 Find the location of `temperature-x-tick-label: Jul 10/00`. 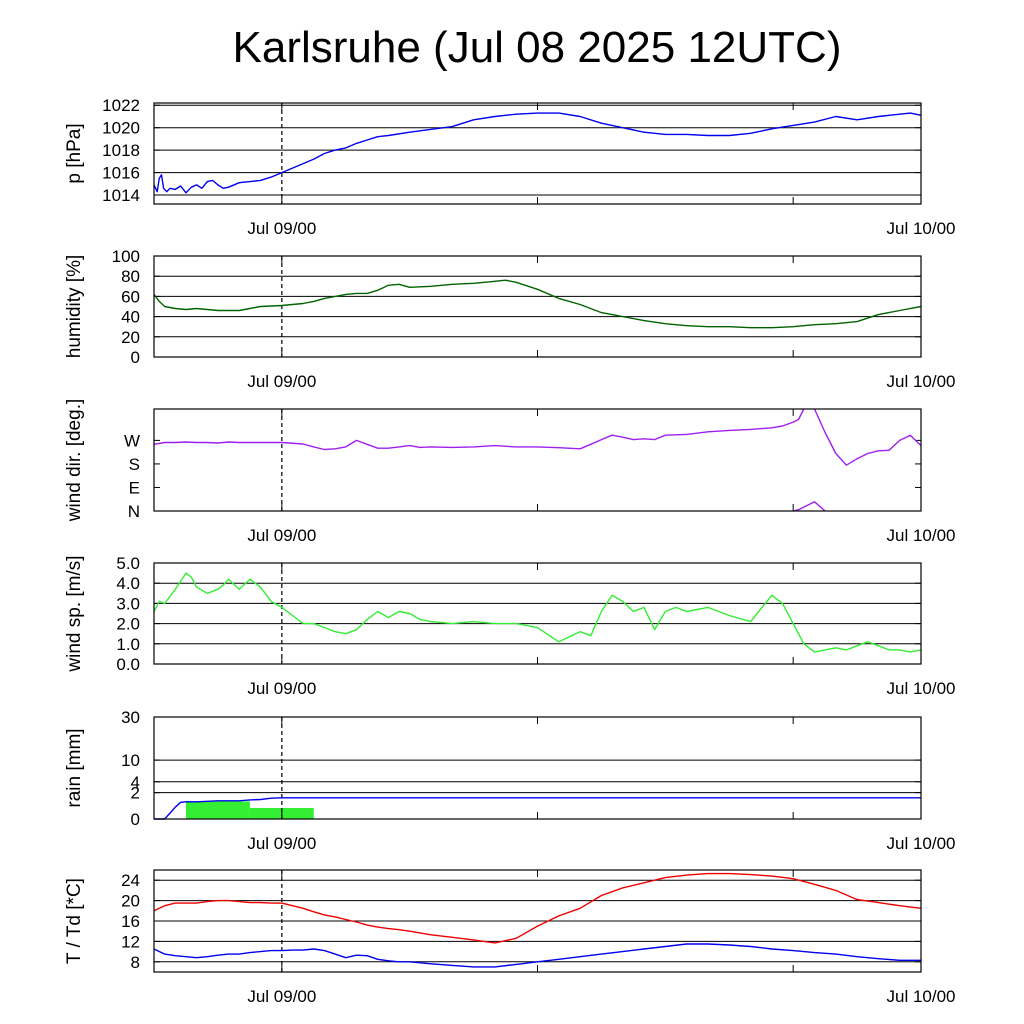

temperature-x-tick-label: Jul 10/00 is located at coordinates (921, 996).